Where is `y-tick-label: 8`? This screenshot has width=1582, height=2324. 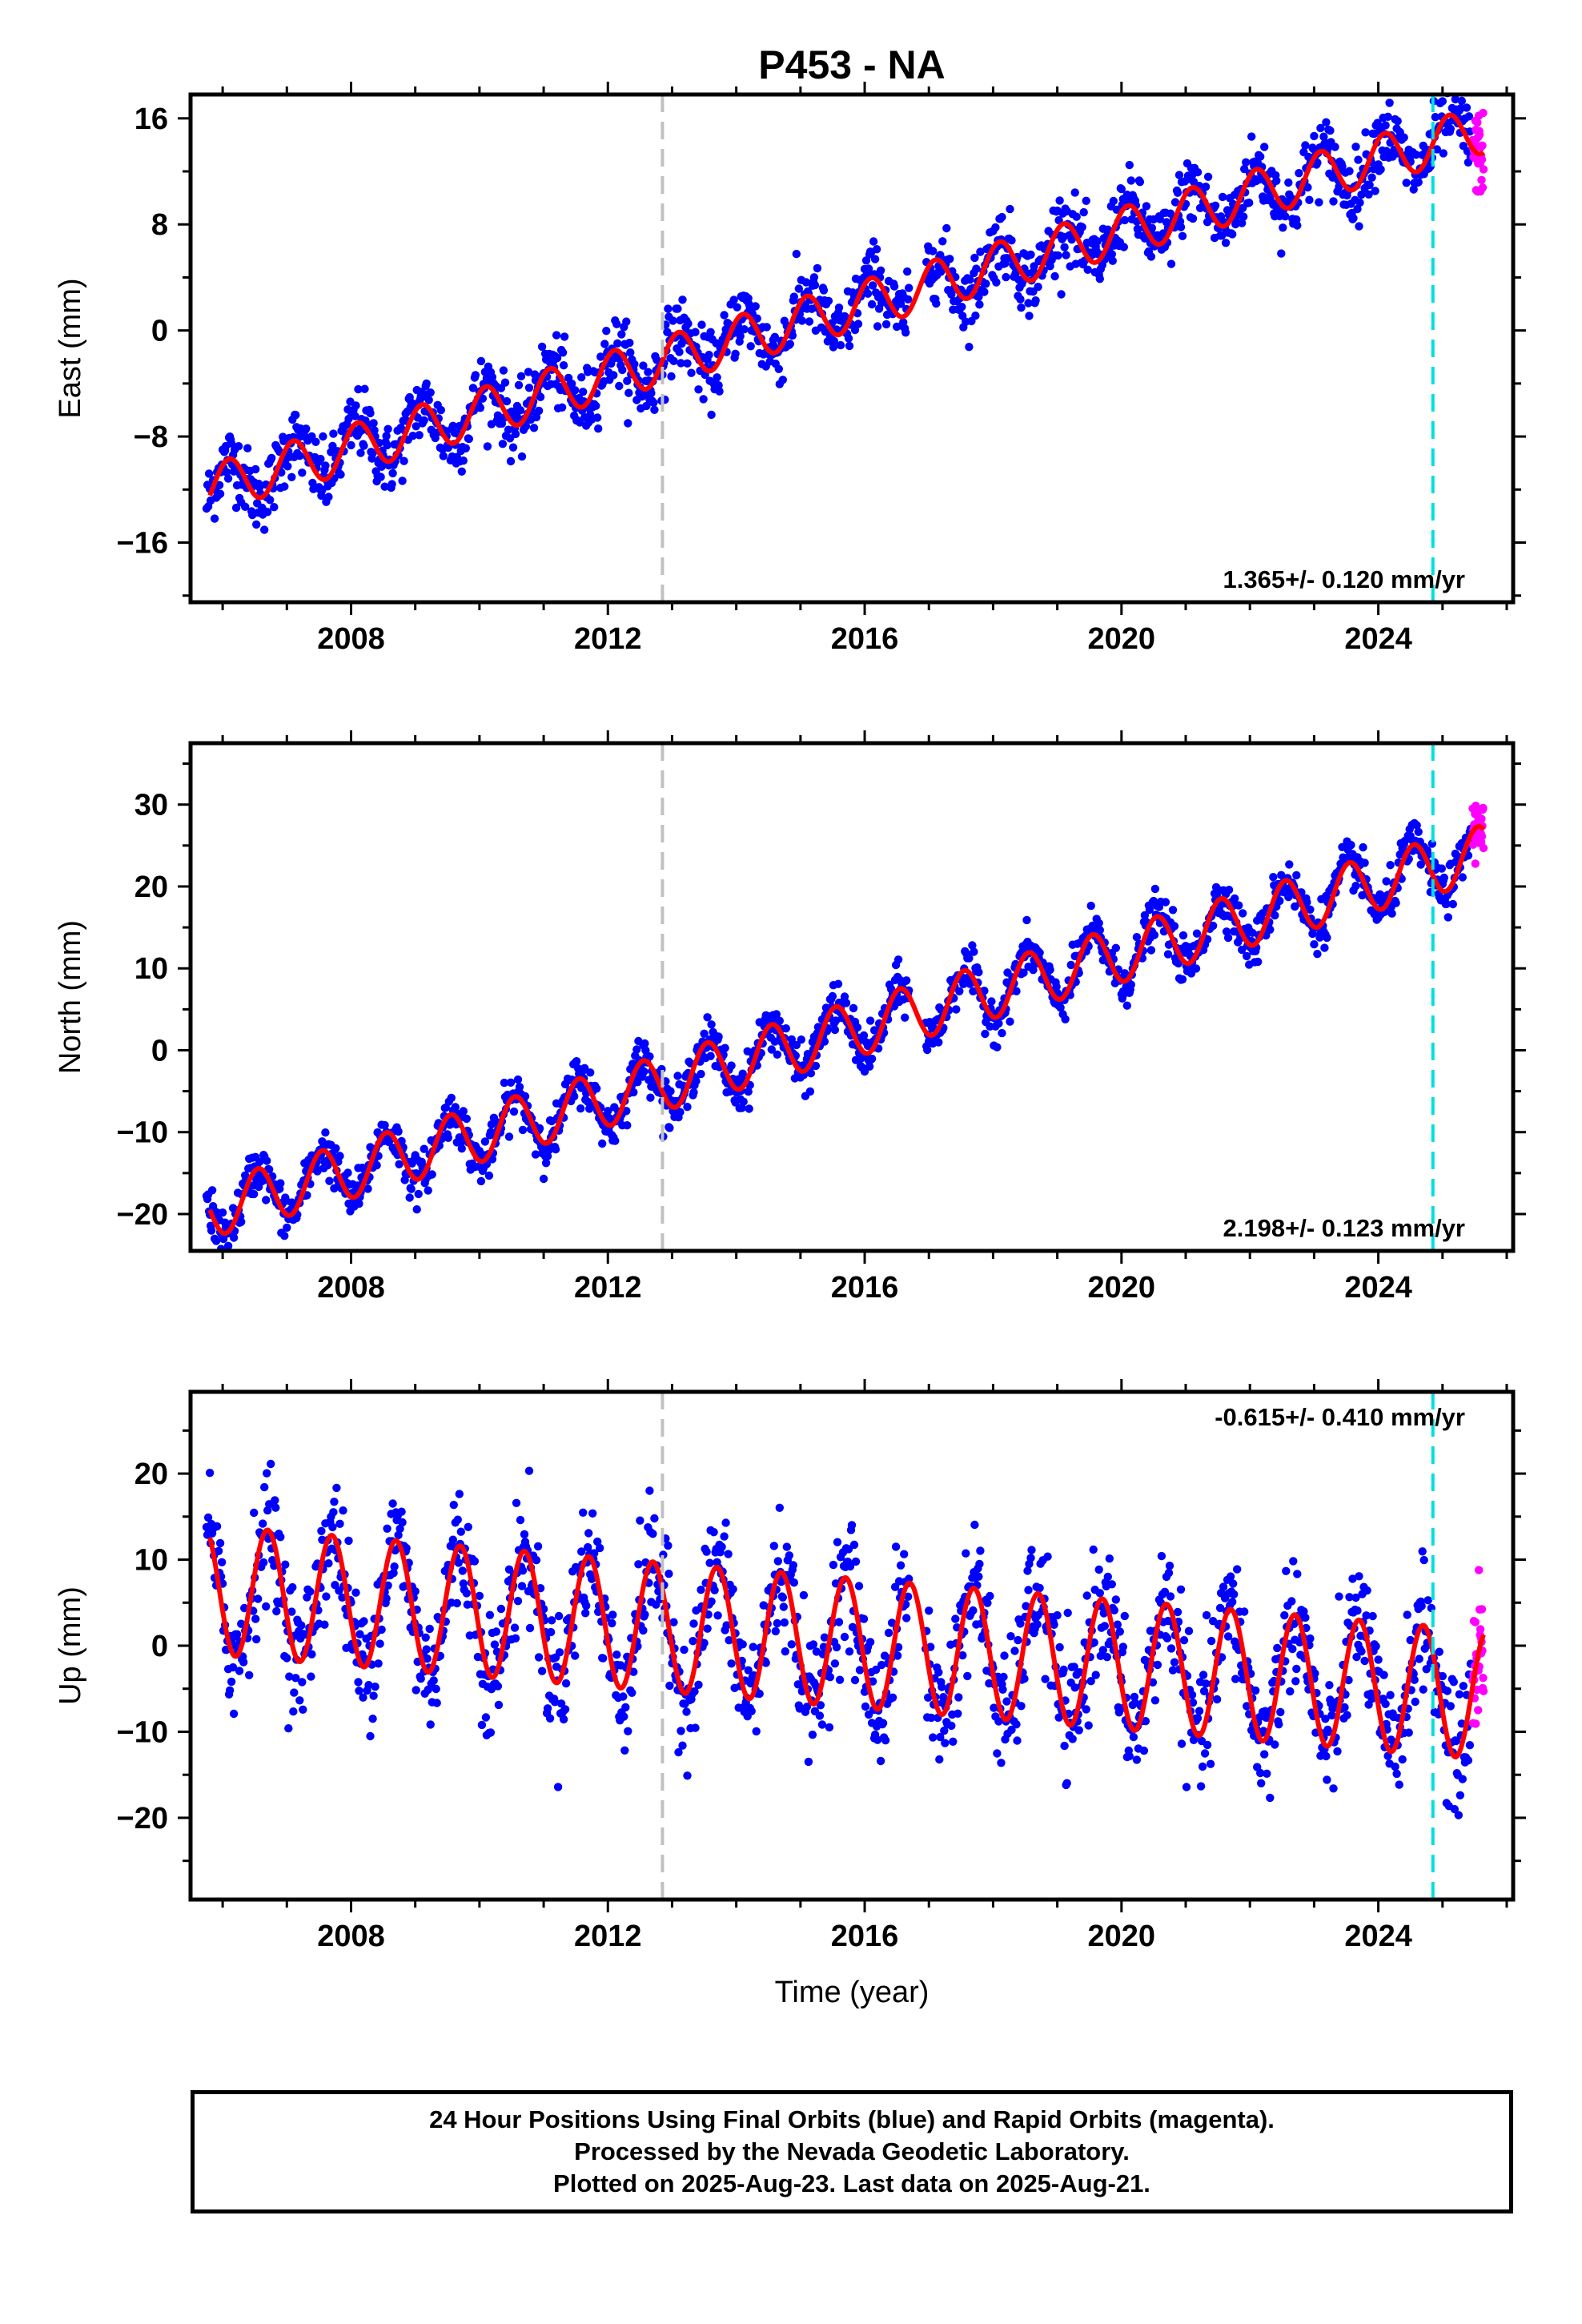
y-tick-label: 8 is located at coordinates (159, 225).